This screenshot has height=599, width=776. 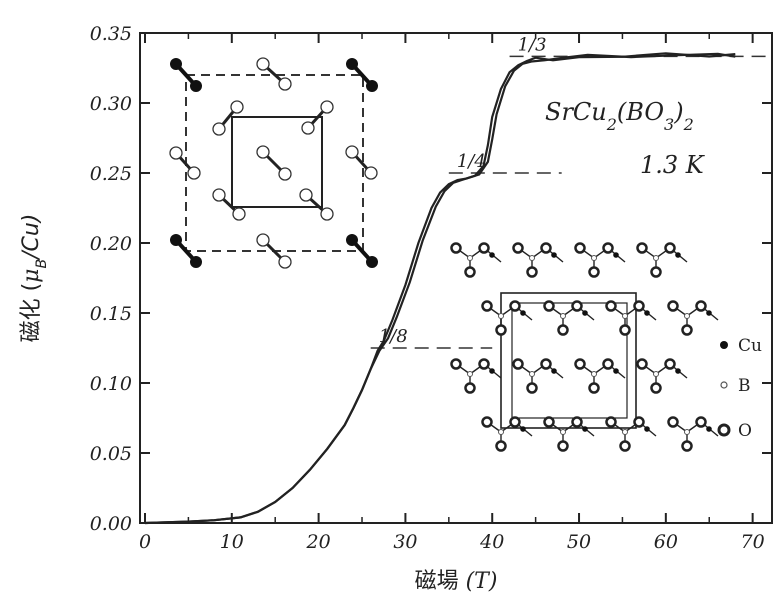 What do you see at coordinates (318, 542) in the screenshot?
I see `x-tick-label: 20` at bounding box center [318, 542].